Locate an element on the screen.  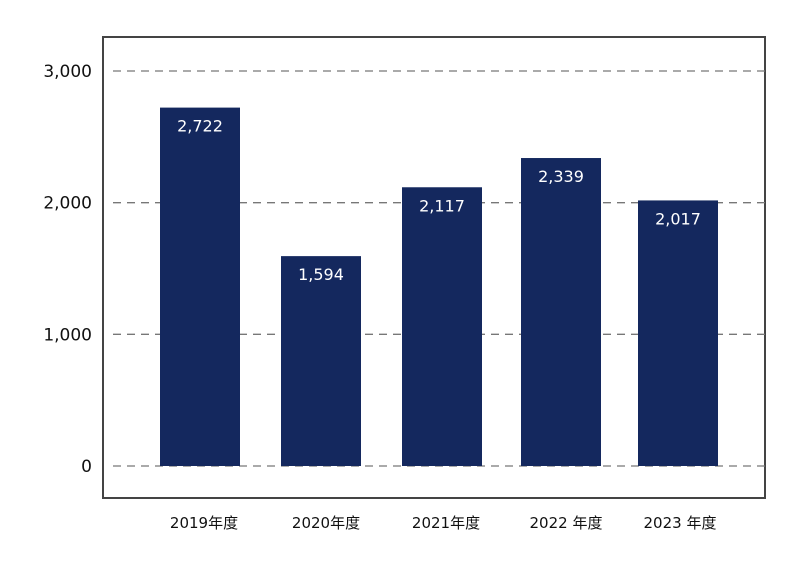
x-category-label: 2022 年度 is located at coordinates (566, 523).